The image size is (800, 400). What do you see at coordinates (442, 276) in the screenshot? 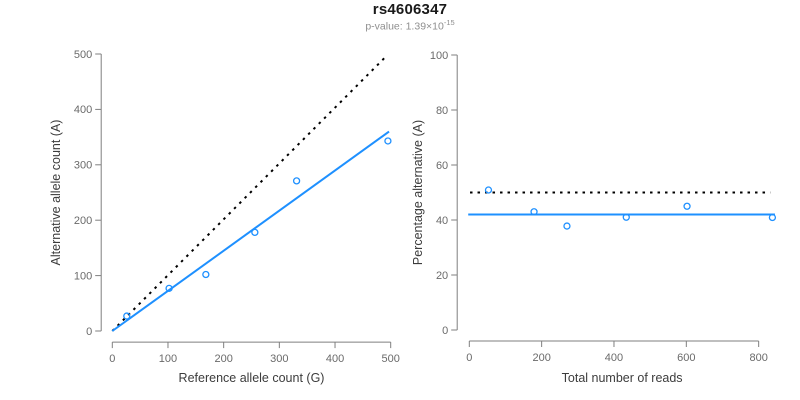
I see `y-tick-label: 20` at bounding box center [442, 276].